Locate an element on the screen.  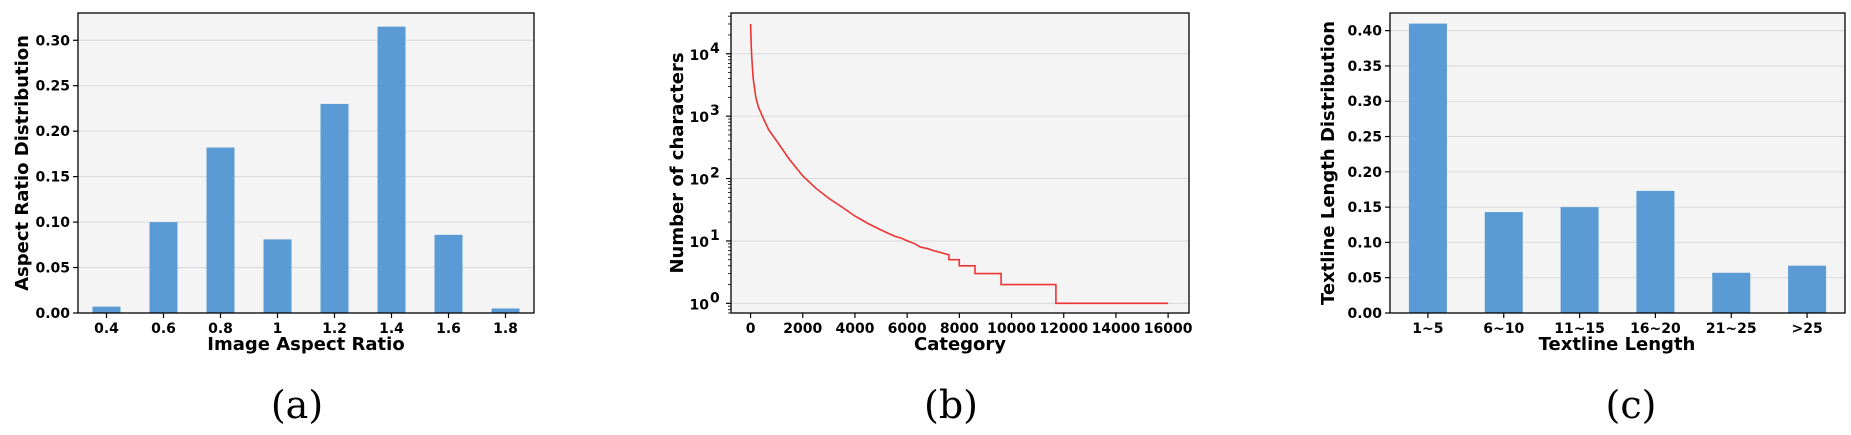
gridlines-c is located at coordinates (1617, 154).